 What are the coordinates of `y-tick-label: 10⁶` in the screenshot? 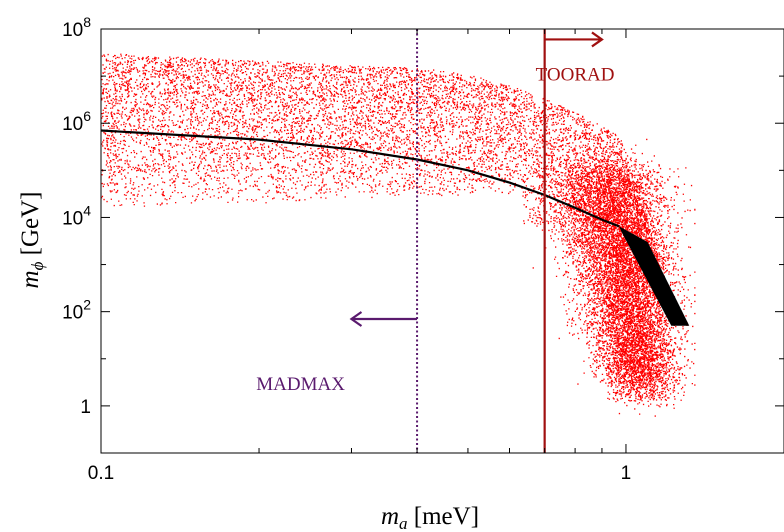 It's located at (76, 121).